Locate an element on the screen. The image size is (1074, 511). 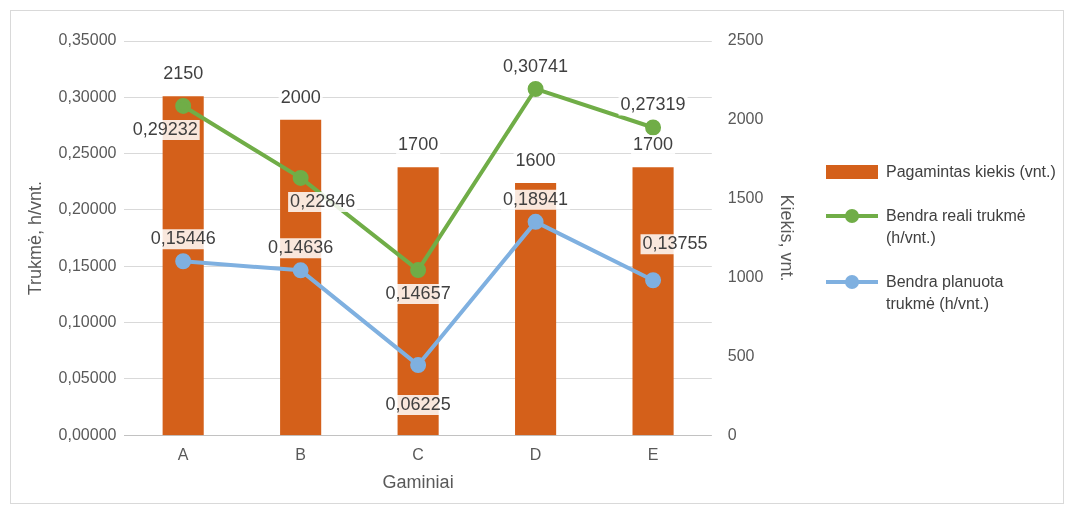
y2-tick-label: 2000 is located at coordinates (745, 119).